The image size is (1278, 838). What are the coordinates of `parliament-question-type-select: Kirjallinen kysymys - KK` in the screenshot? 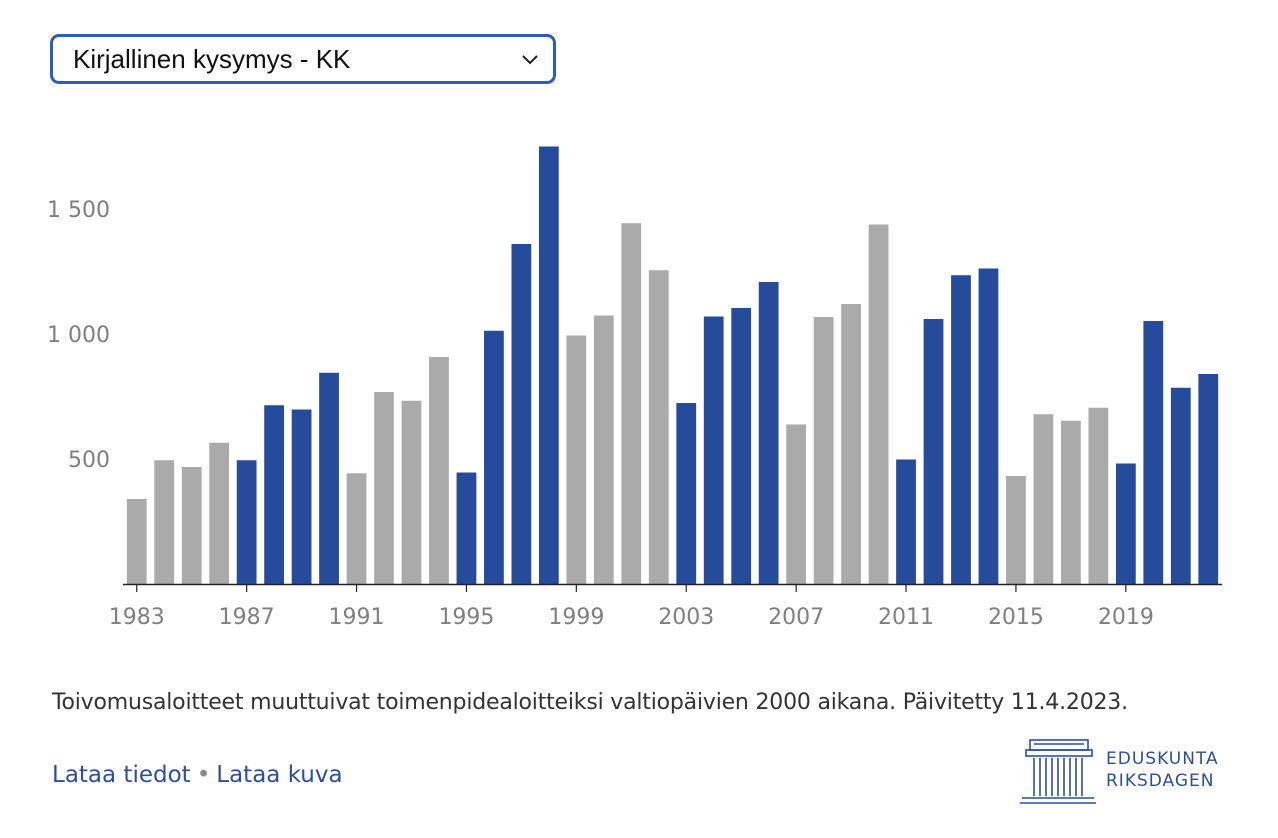 It's located at (303, 59).